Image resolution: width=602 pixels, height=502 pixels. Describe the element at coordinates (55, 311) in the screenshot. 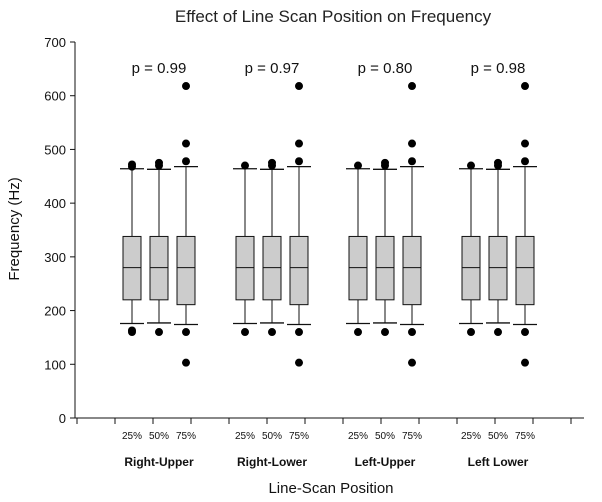

I see `y-tick-label: 200` at that location.